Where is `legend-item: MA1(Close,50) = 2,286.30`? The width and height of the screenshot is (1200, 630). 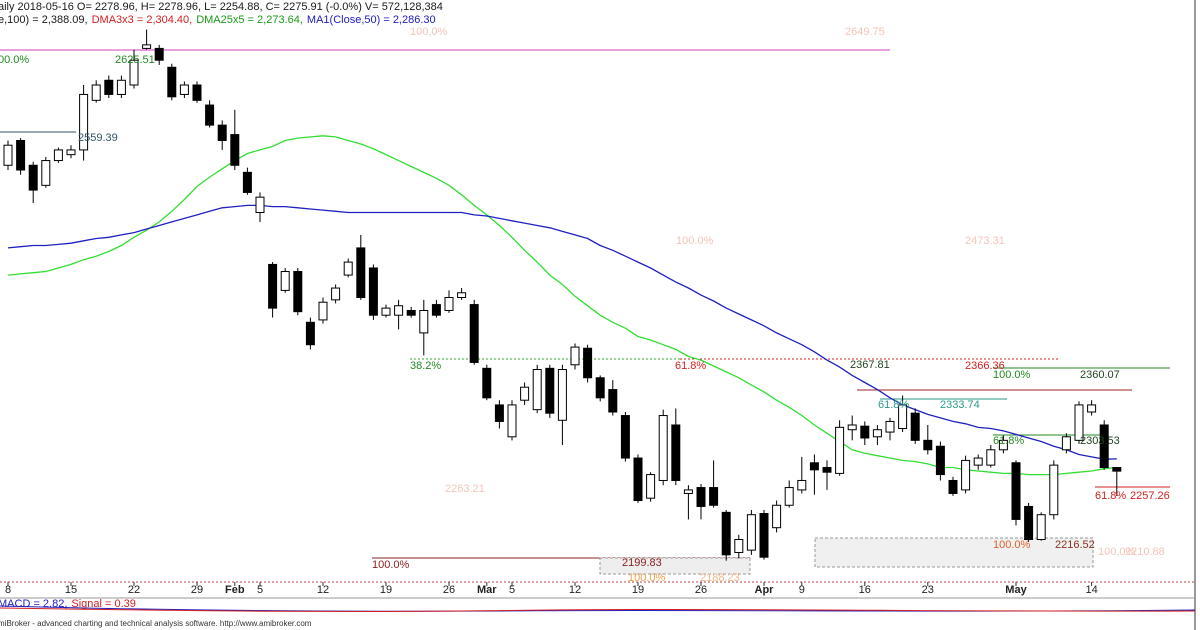 legend-item: MA1(Close,50) = 2,286.30 is located at coordinates (371, 20).